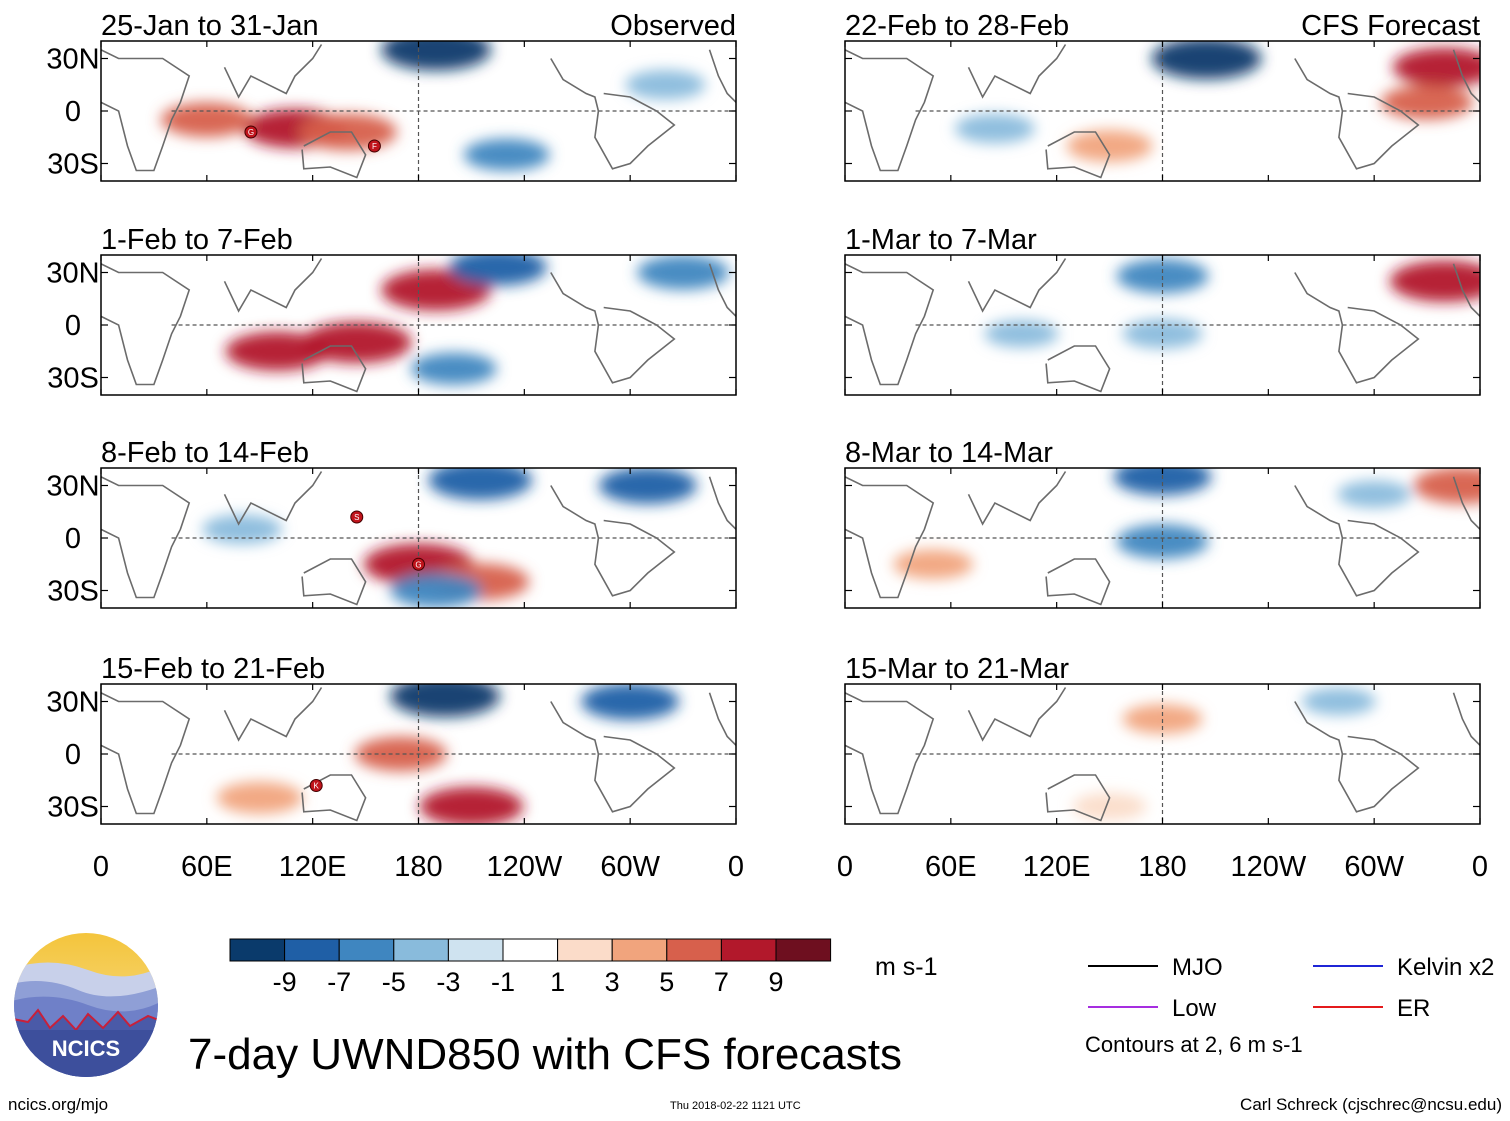  What do you see at coordinates (503, 982) in the screenshot?
I see `colorbar-tick-label: -1` at bounding box center [503, 982].